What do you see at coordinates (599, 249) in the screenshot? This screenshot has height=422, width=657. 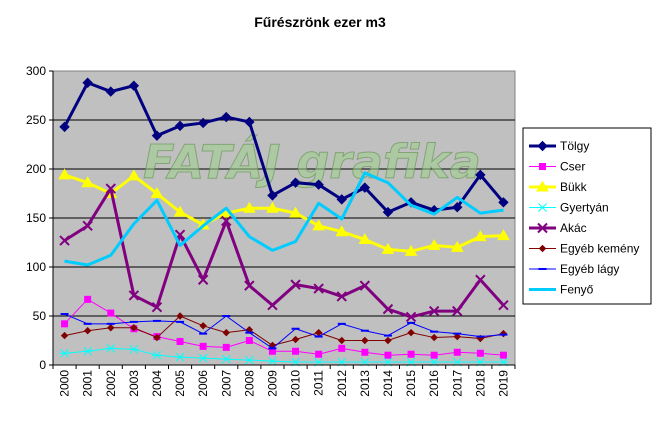 I see `legend-label: Egyéb kemény` at bounding box center [599, 249].